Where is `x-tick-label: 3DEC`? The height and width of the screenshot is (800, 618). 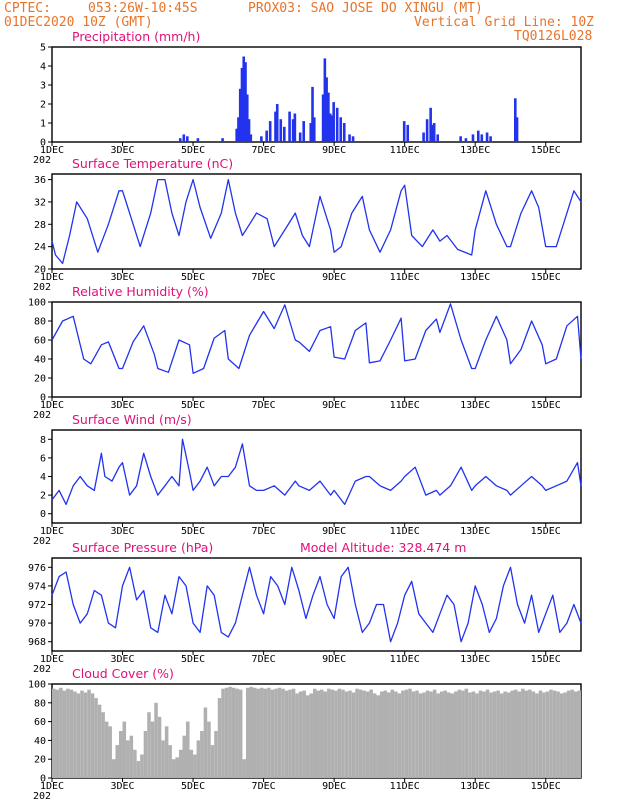
x-tick-label: 3DEC is located at coordinates (122, 277).